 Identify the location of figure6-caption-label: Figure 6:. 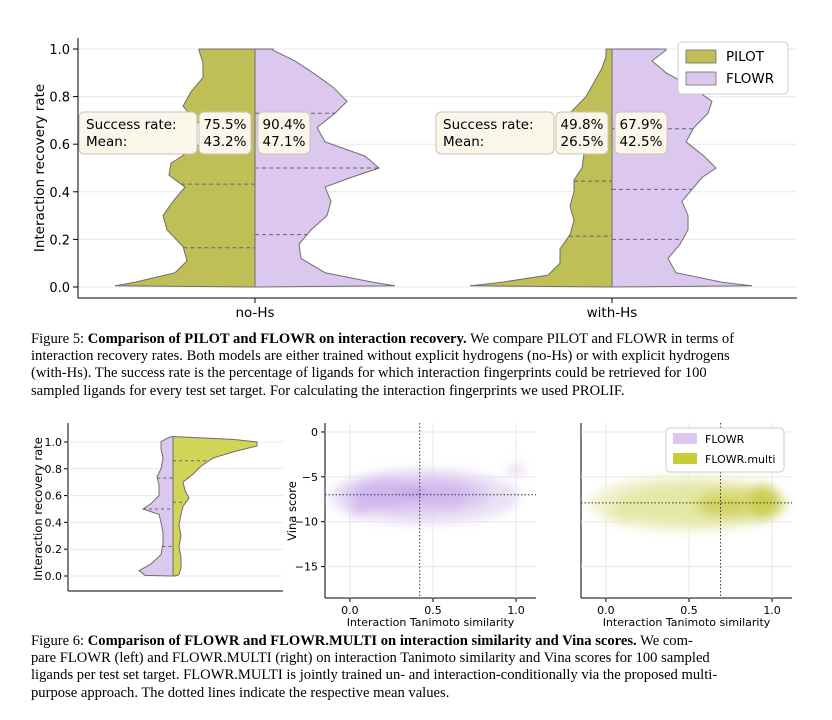
(58, 641).